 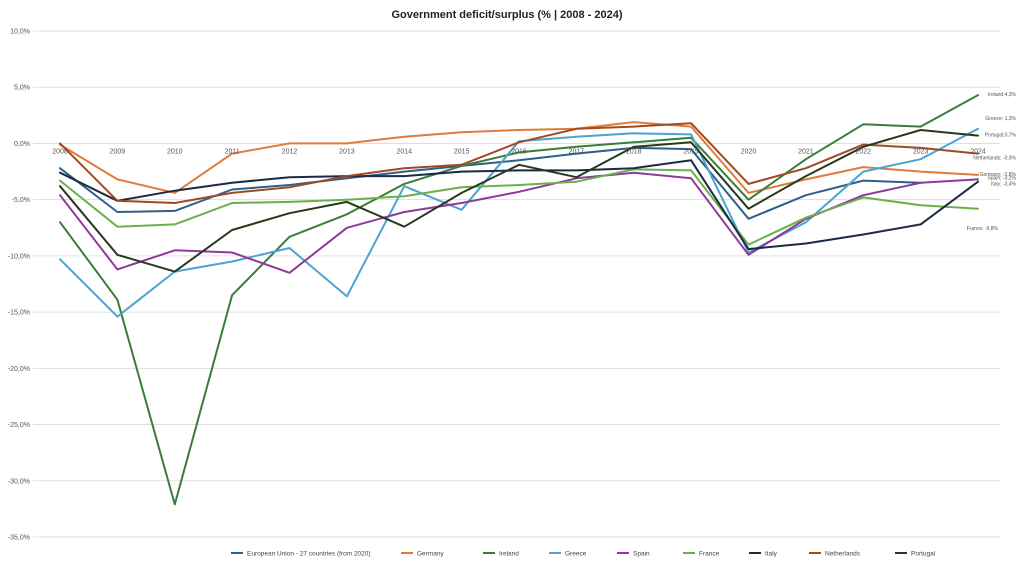 I want to click on end-label: France; -5,8%, so click(x=983, y=229).